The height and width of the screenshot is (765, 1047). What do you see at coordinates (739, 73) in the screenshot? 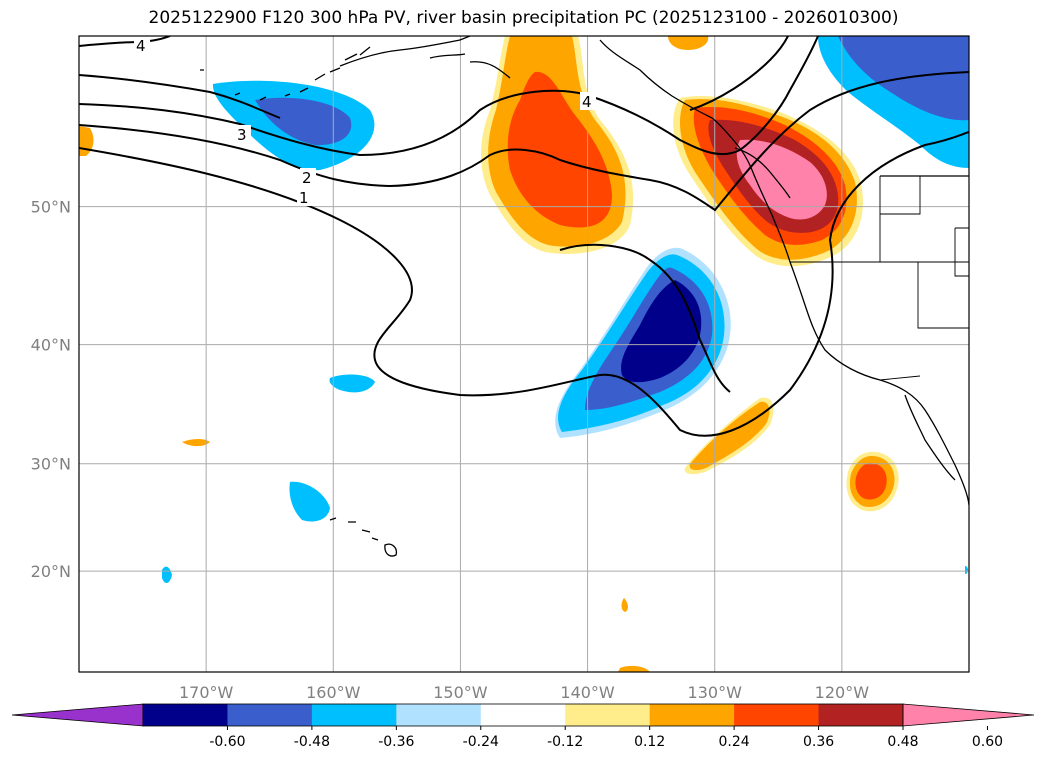
I see `pv-contour-inner` at bounding box center [739, 73].